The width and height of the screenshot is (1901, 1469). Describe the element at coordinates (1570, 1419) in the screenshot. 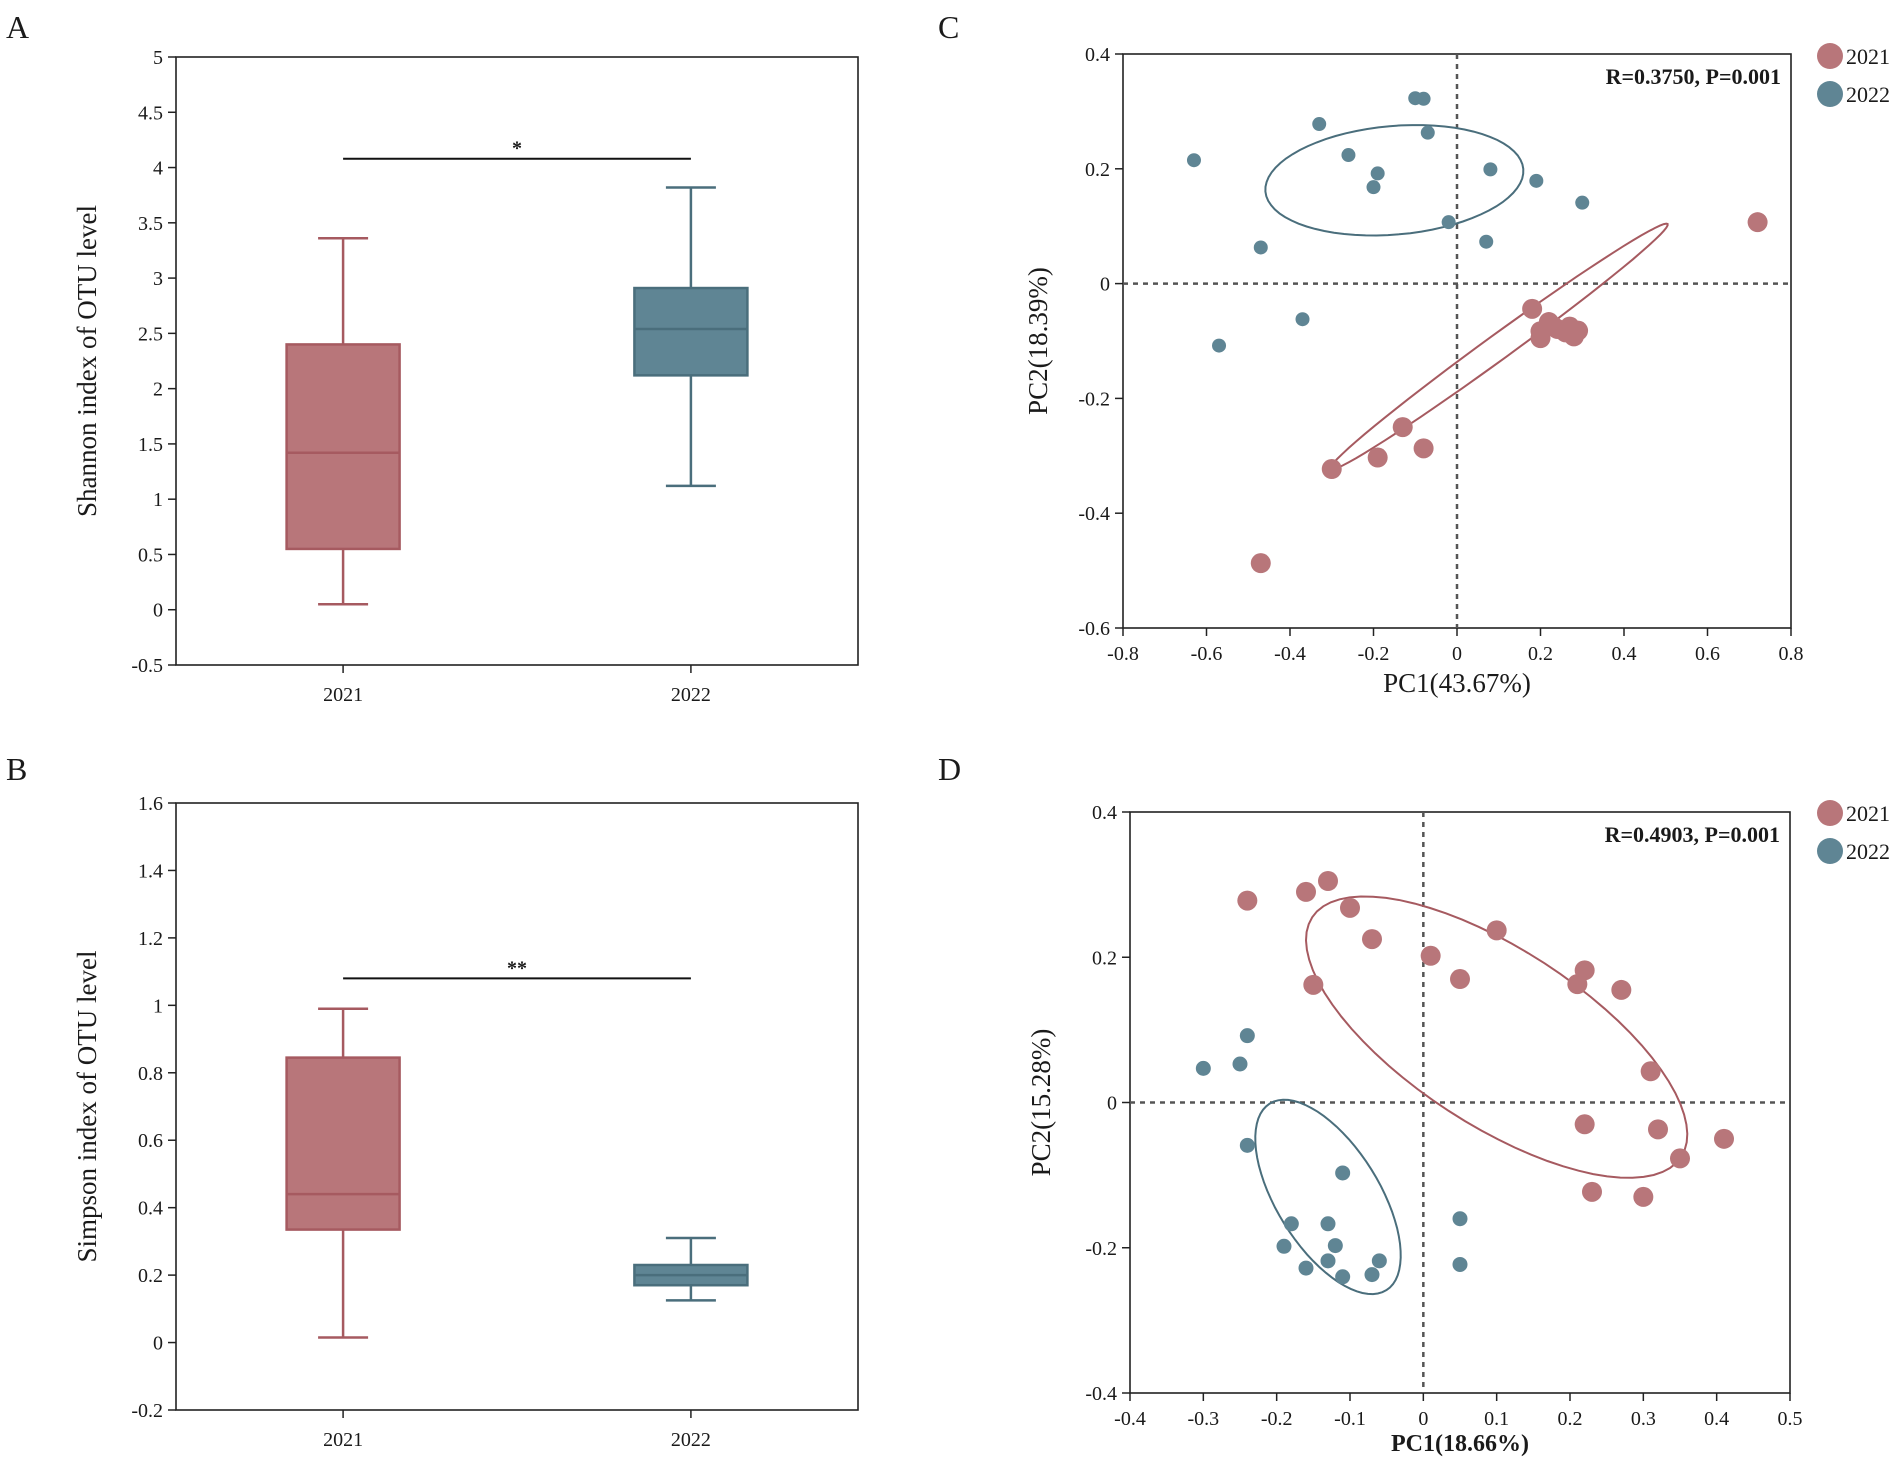

I see `x-tick-label: 0.2` at that location.